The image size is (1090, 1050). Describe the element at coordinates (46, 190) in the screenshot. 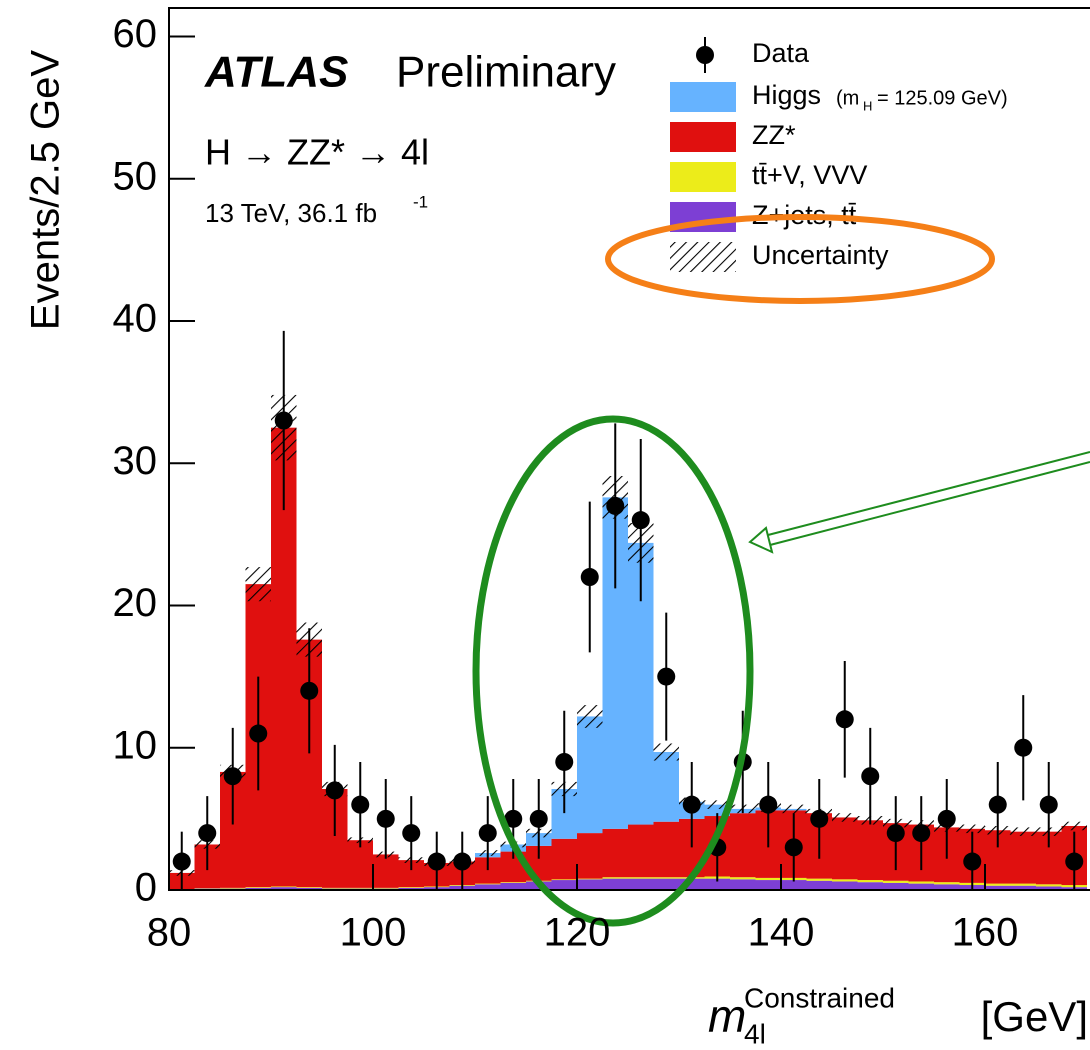

I see `y-axis-label: Events/2.5 GeV` at that location.